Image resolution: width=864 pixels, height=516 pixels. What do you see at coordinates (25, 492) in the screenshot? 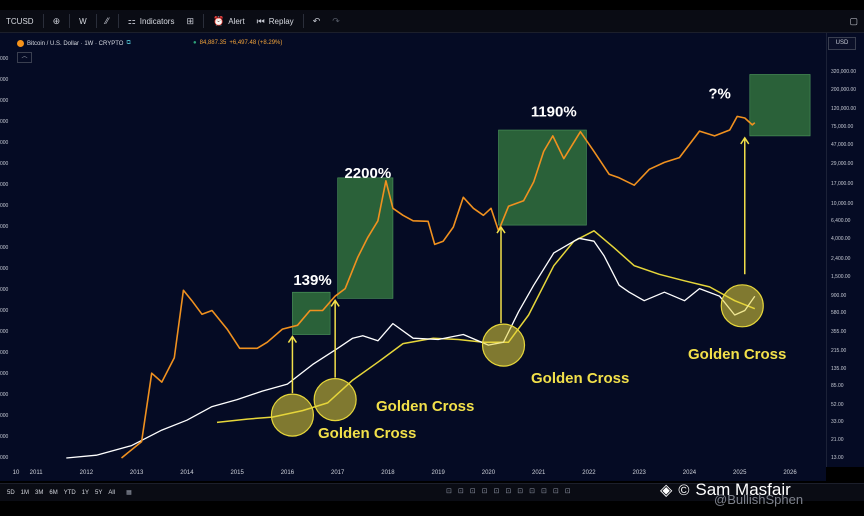
I see `timeframe-button: 1M` at bounding box center [25, 492].